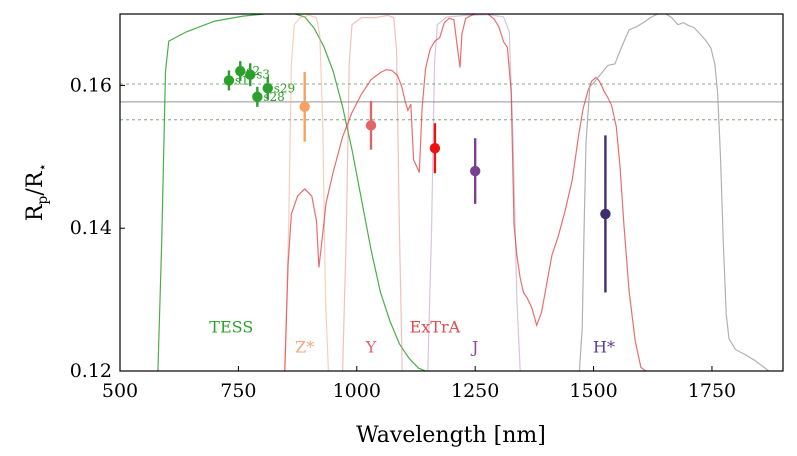 The height and width of the screenshot is (456, 797). I want to click on x-axis-title: Wavelength [nm], so click(451, 435).